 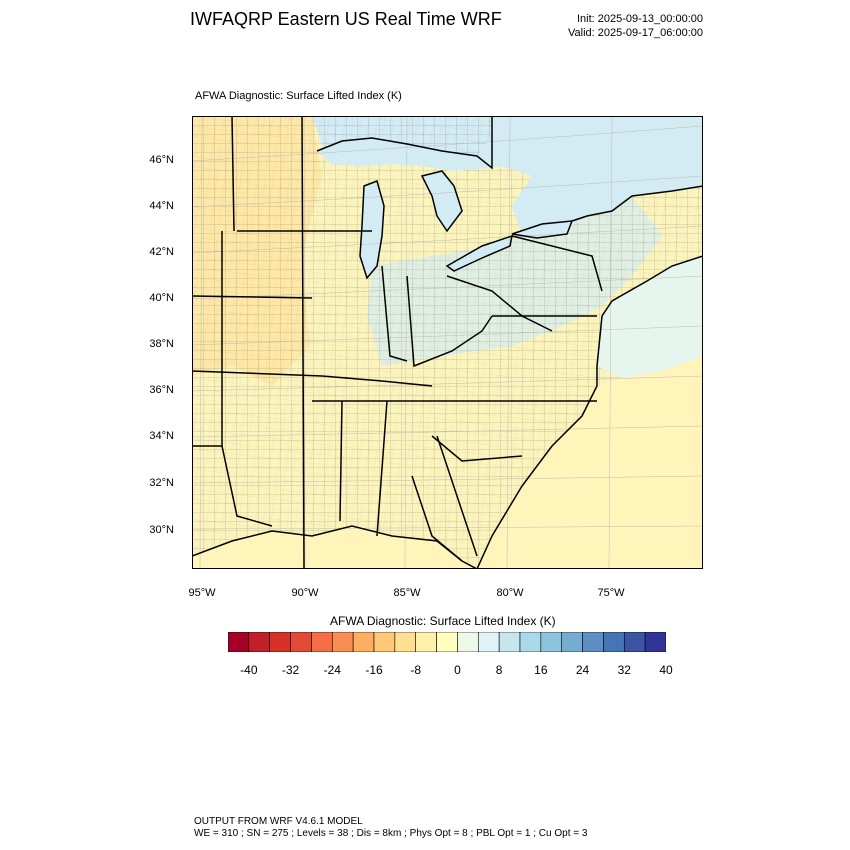 I want to click on lat-label: 34°N, so click(x=161, y=436).